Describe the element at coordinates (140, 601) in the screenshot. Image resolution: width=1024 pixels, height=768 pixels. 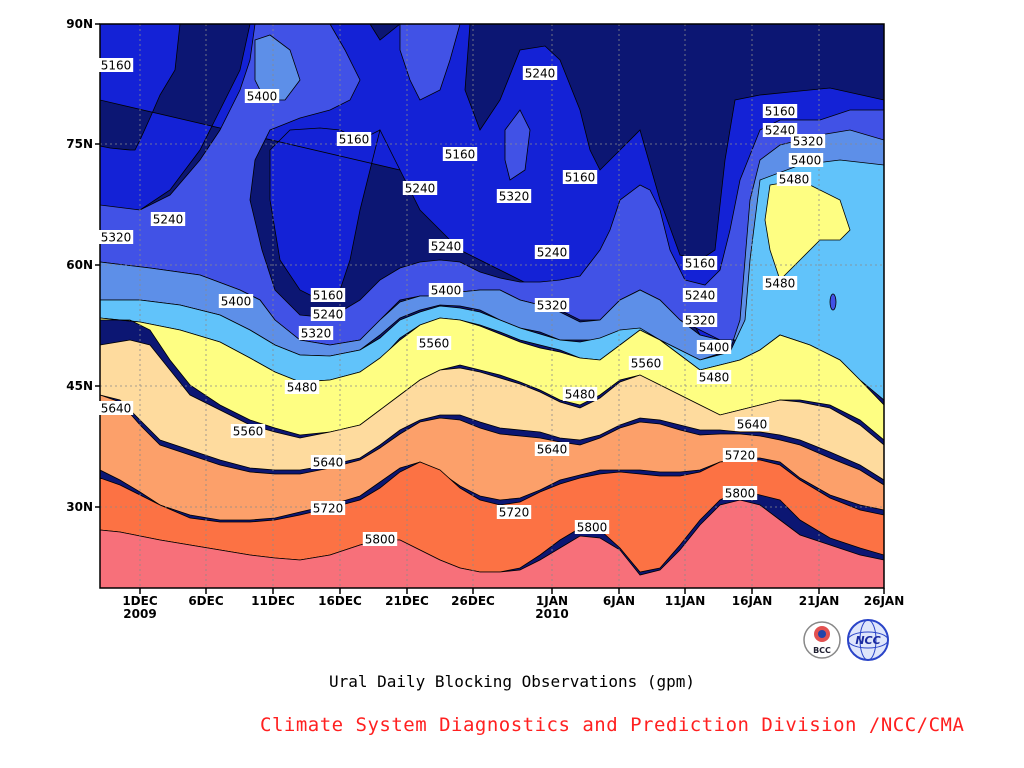
I see `x-tick-label: 1DEC` at that location.